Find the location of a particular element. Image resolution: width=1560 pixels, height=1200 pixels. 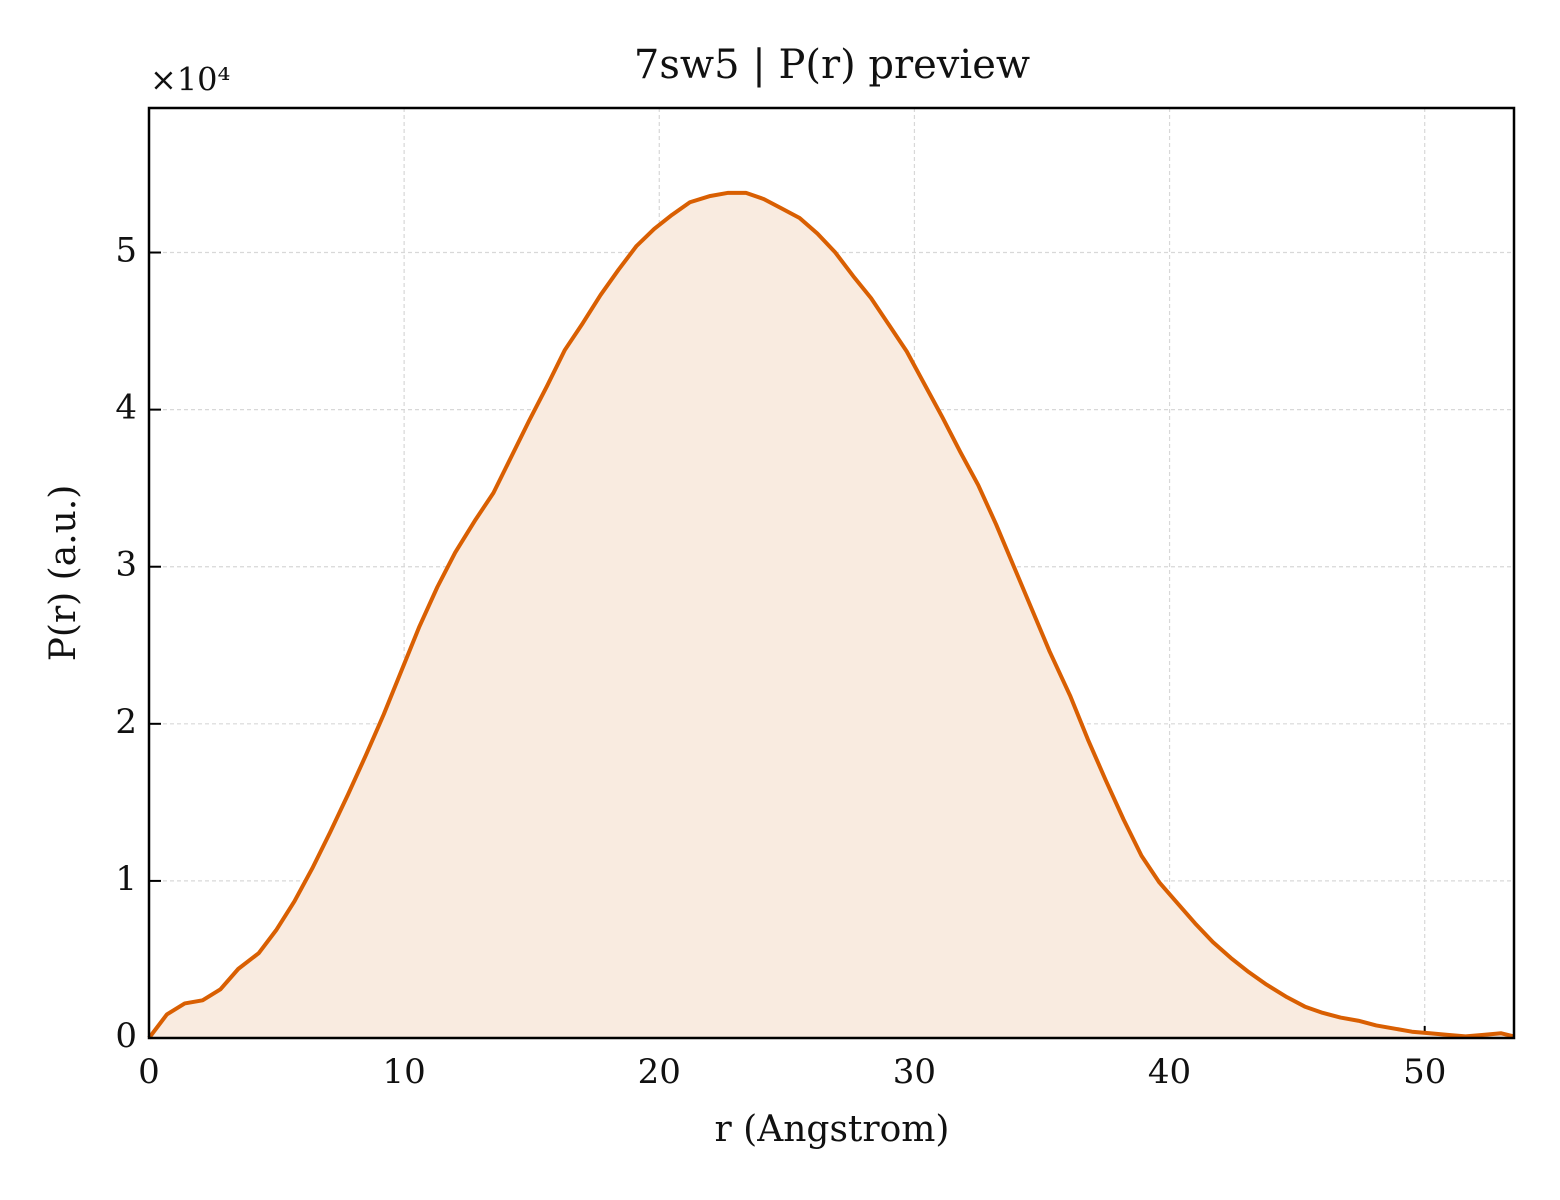

x-tick-label: 20 is located at coordinates (659, 1072).